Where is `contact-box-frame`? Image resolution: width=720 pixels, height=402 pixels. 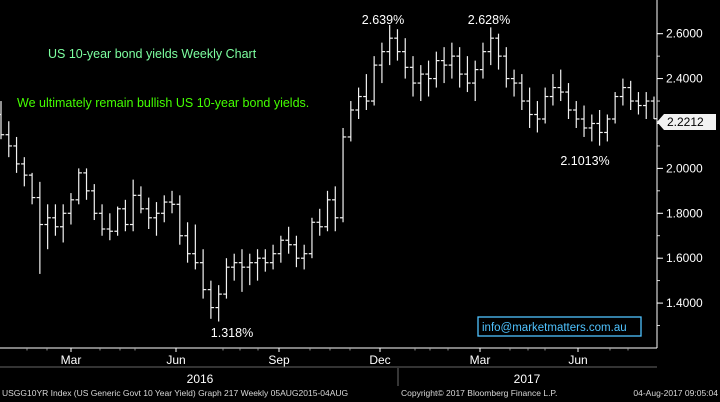
contact-box-frame is located at coordinates (559, 326).